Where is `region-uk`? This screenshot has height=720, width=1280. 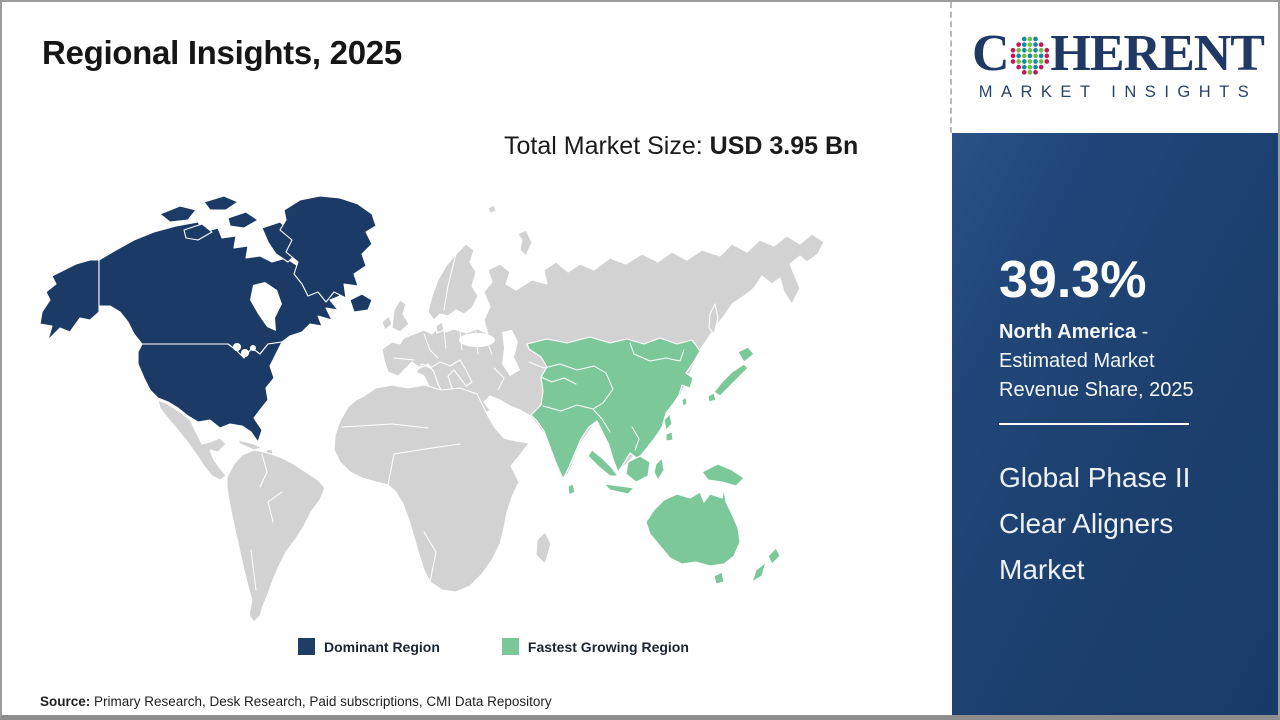
region-uk is located at coordinates (400, 316).